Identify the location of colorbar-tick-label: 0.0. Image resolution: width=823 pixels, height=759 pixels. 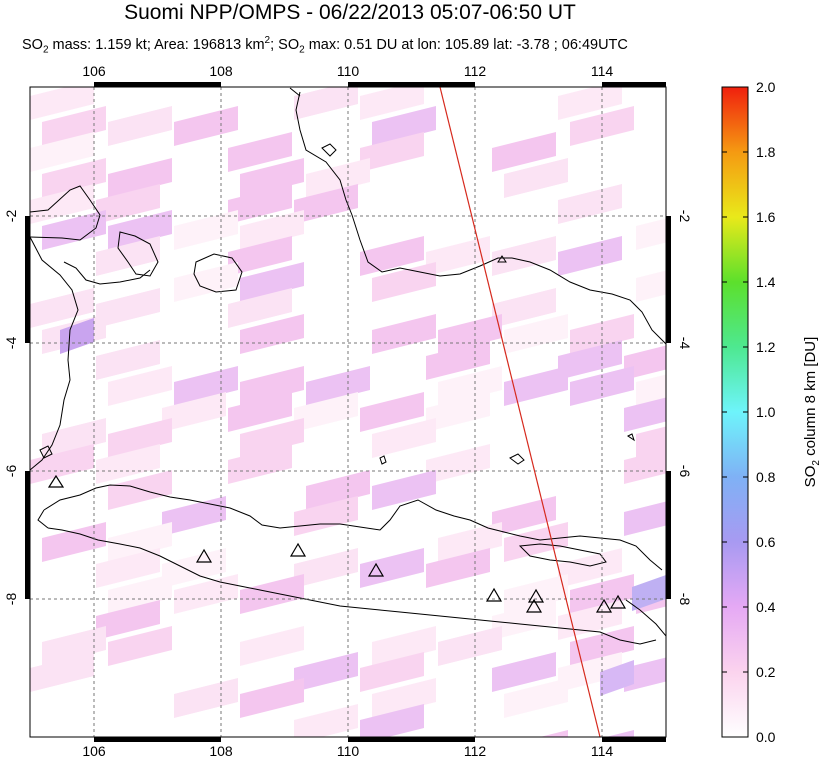
(766, 737).